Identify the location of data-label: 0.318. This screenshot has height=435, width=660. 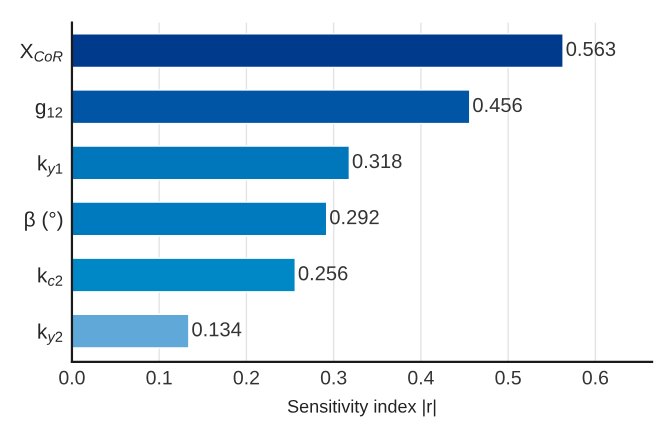
(377, 161).